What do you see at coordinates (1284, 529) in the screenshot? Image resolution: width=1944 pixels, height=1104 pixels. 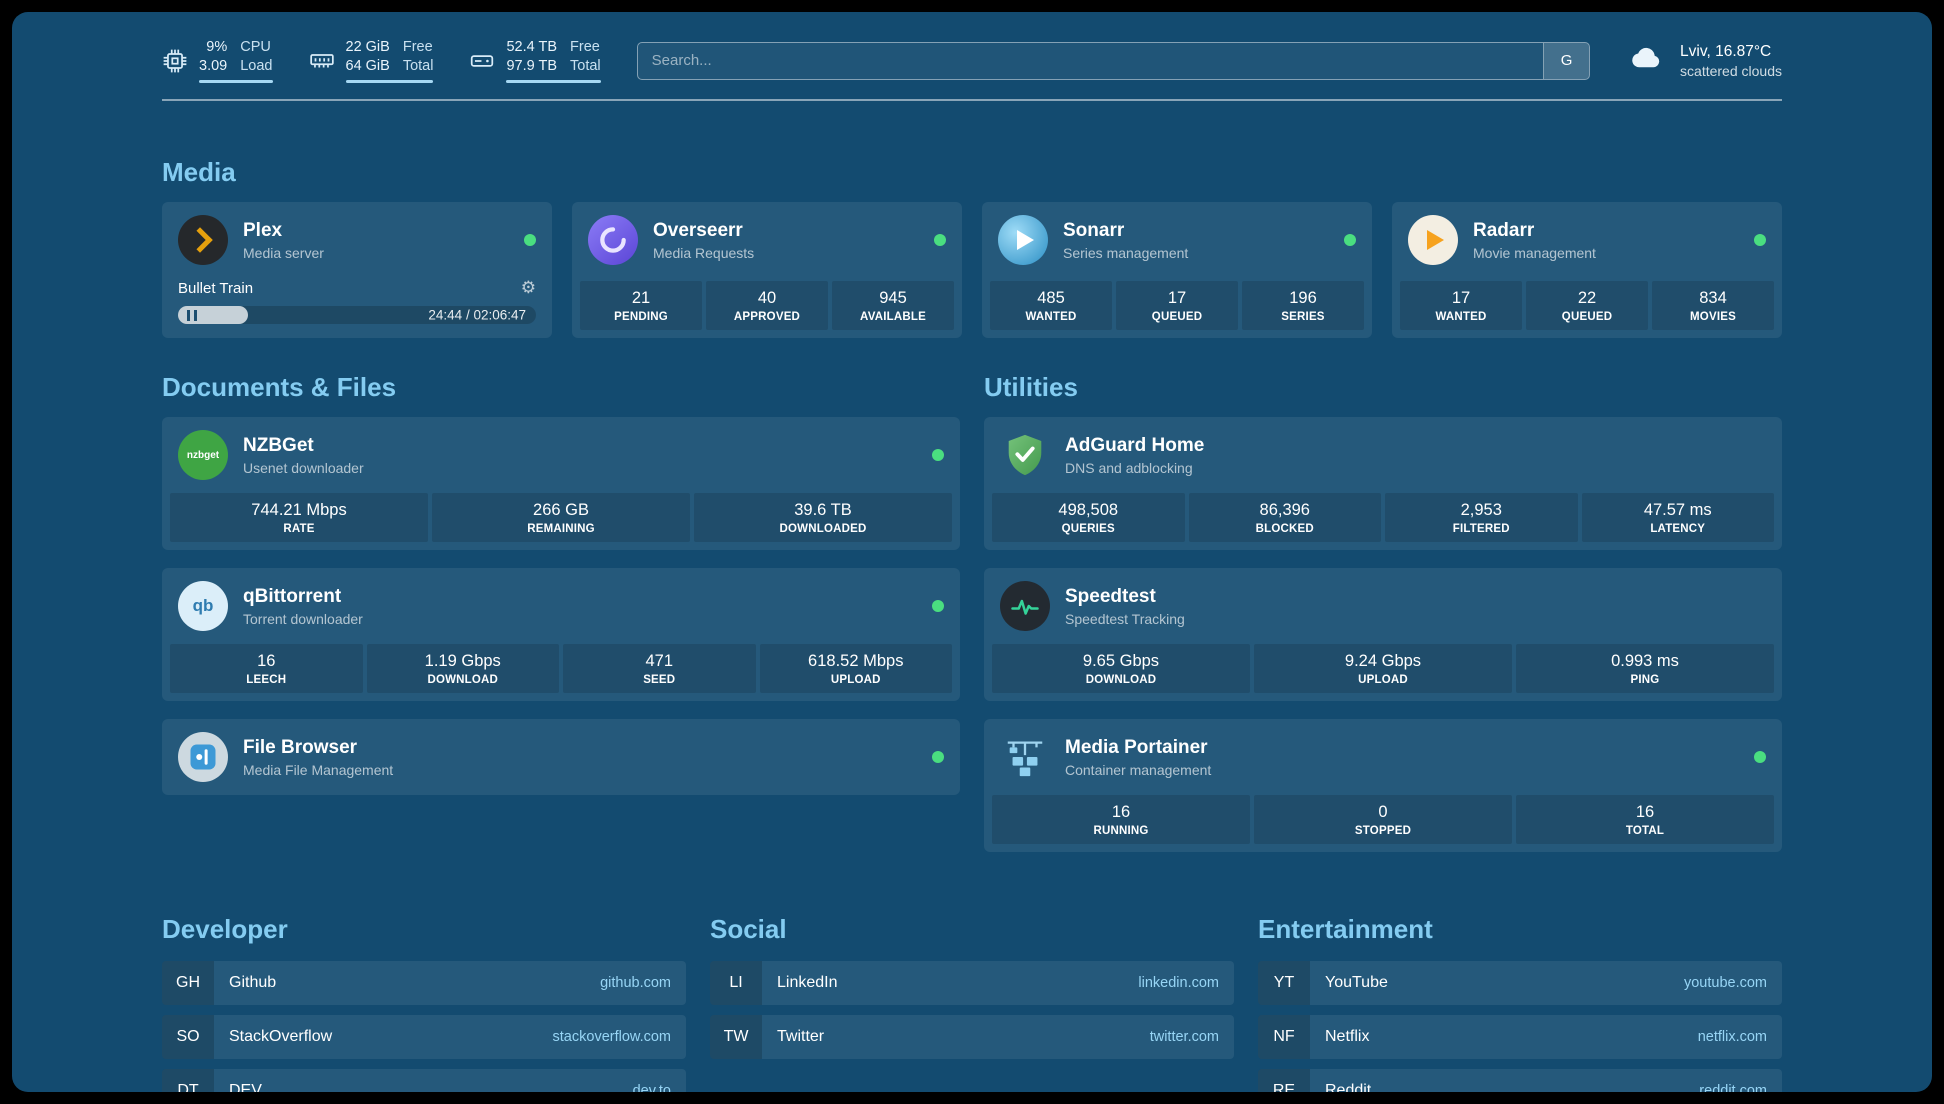 I see `stat-label: BLOCKED` at bounding box center [1284, 529].